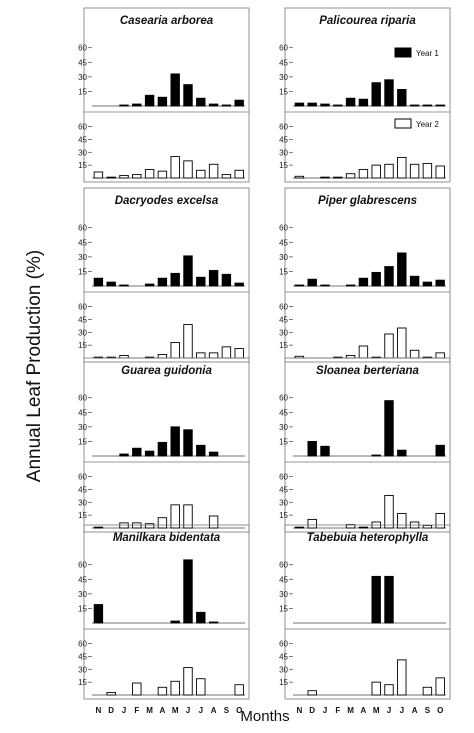  What do you see at coordinates (427, 53) in the screenshot?
I see `legend-label-year-1: Year 1` at bounding box center [427, 53].